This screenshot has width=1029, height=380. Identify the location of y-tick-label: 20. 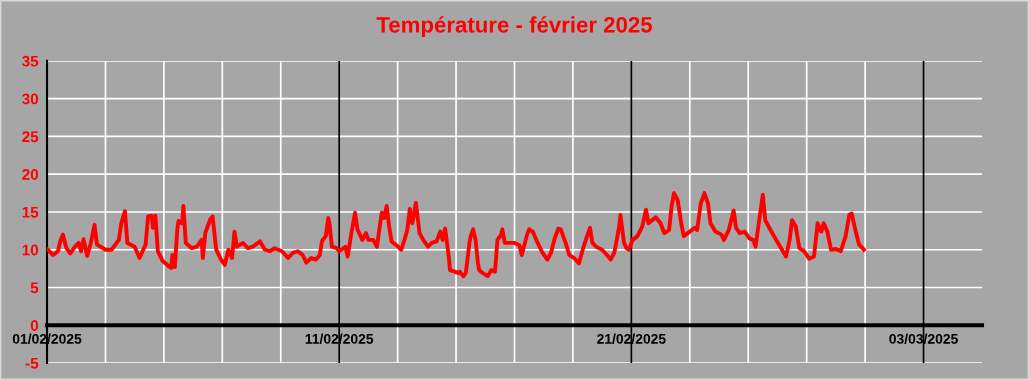
(30, 174).